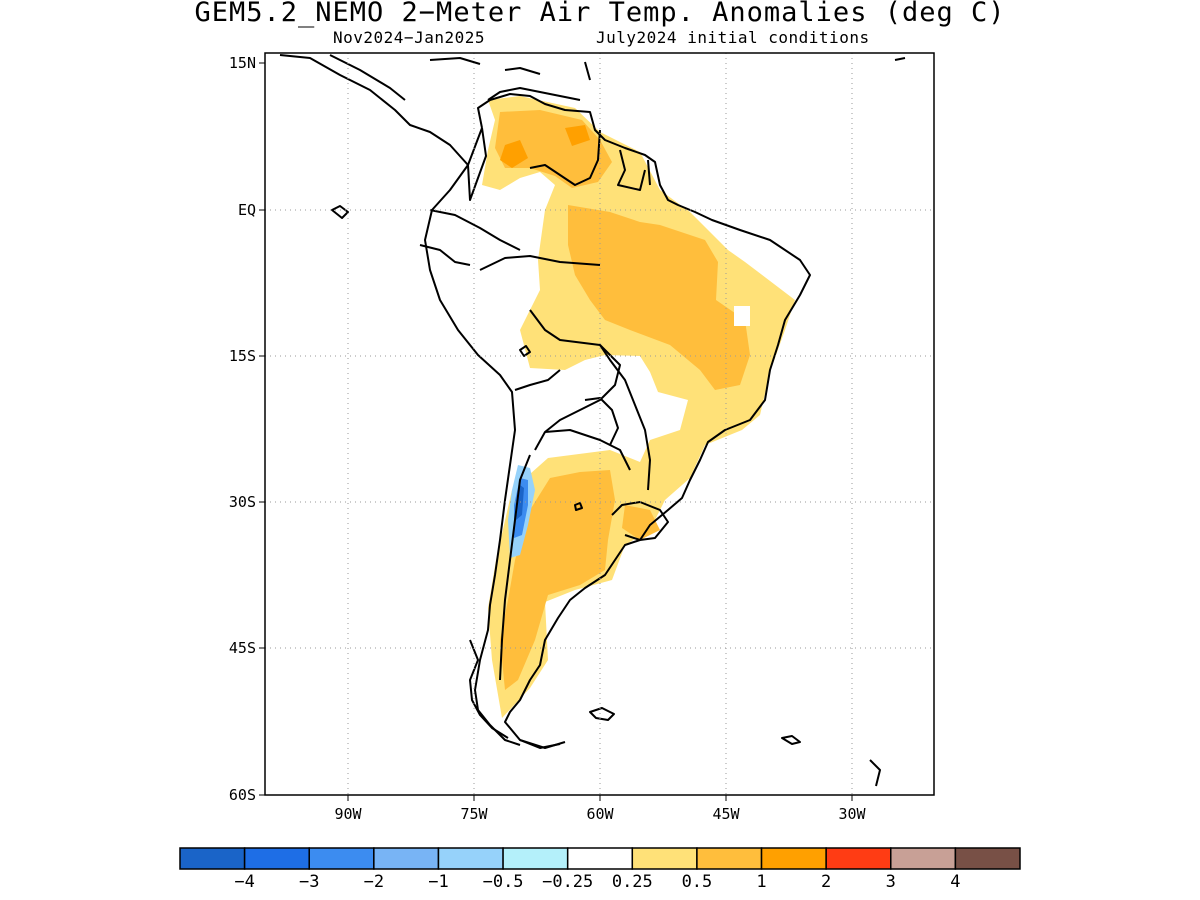 This screenshot has height=900, width=1200. What do you see at coordinates (309, 882) in the screenshot?
I see `legend-label-1: −3` at bounding box center [309, 882].